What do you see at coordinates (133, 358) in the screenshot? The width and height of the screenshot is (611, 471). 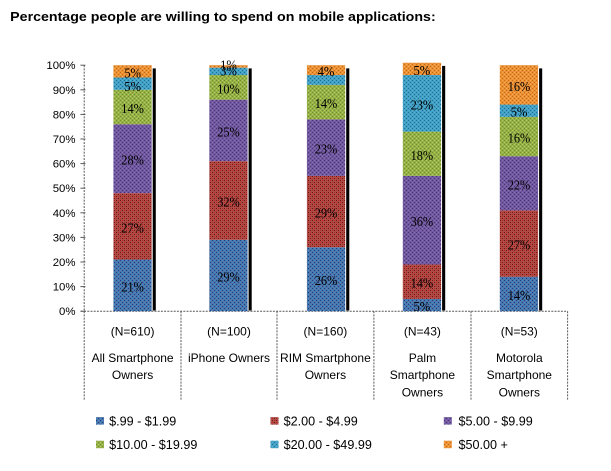 I see `svg-text: All Smartphone` at bounding box center [133, 358].